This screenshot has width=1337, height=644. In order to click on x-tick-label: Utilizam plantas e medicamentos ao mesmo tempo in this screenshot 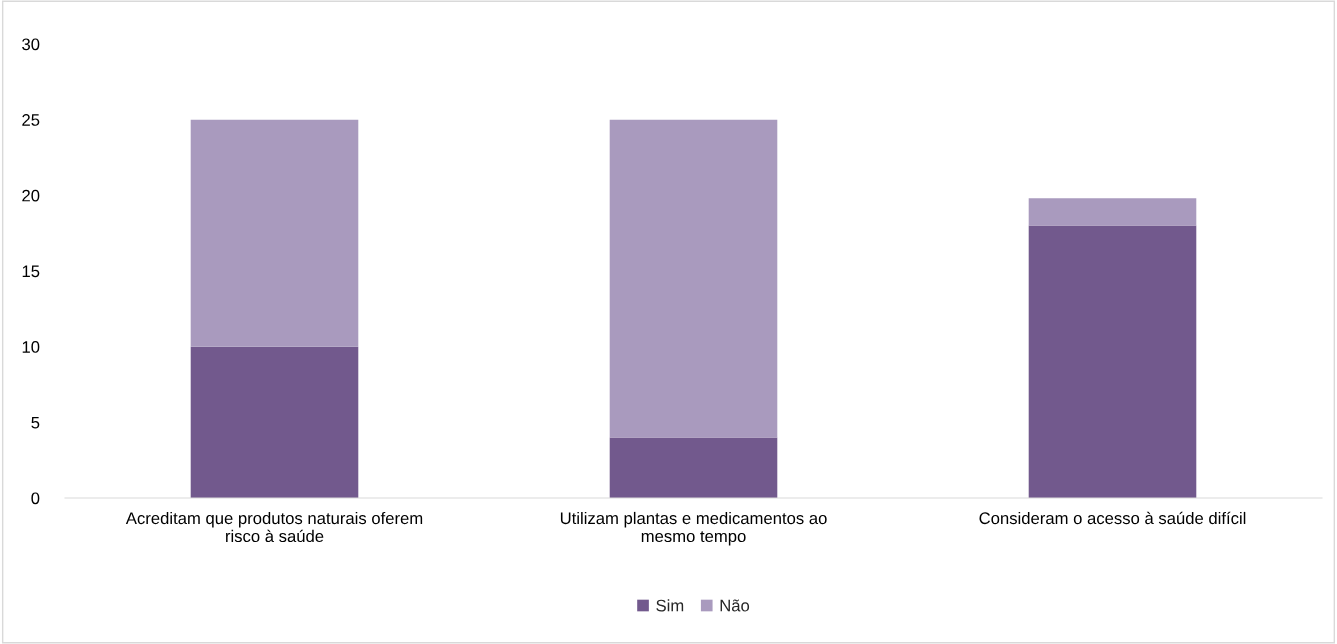, I will do `click(693, 528)`.